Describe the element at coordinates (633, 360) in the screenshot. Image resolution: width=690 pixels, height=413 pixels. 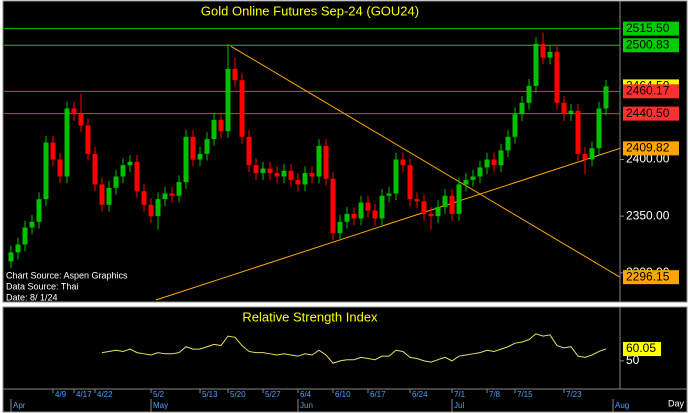
I see `y-tick-label: 50` at that location.